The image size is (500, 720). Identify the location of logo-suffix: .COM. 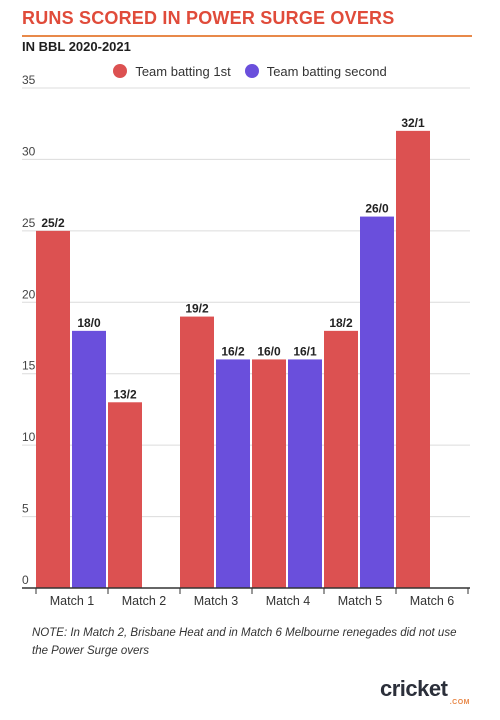
(459, 702).